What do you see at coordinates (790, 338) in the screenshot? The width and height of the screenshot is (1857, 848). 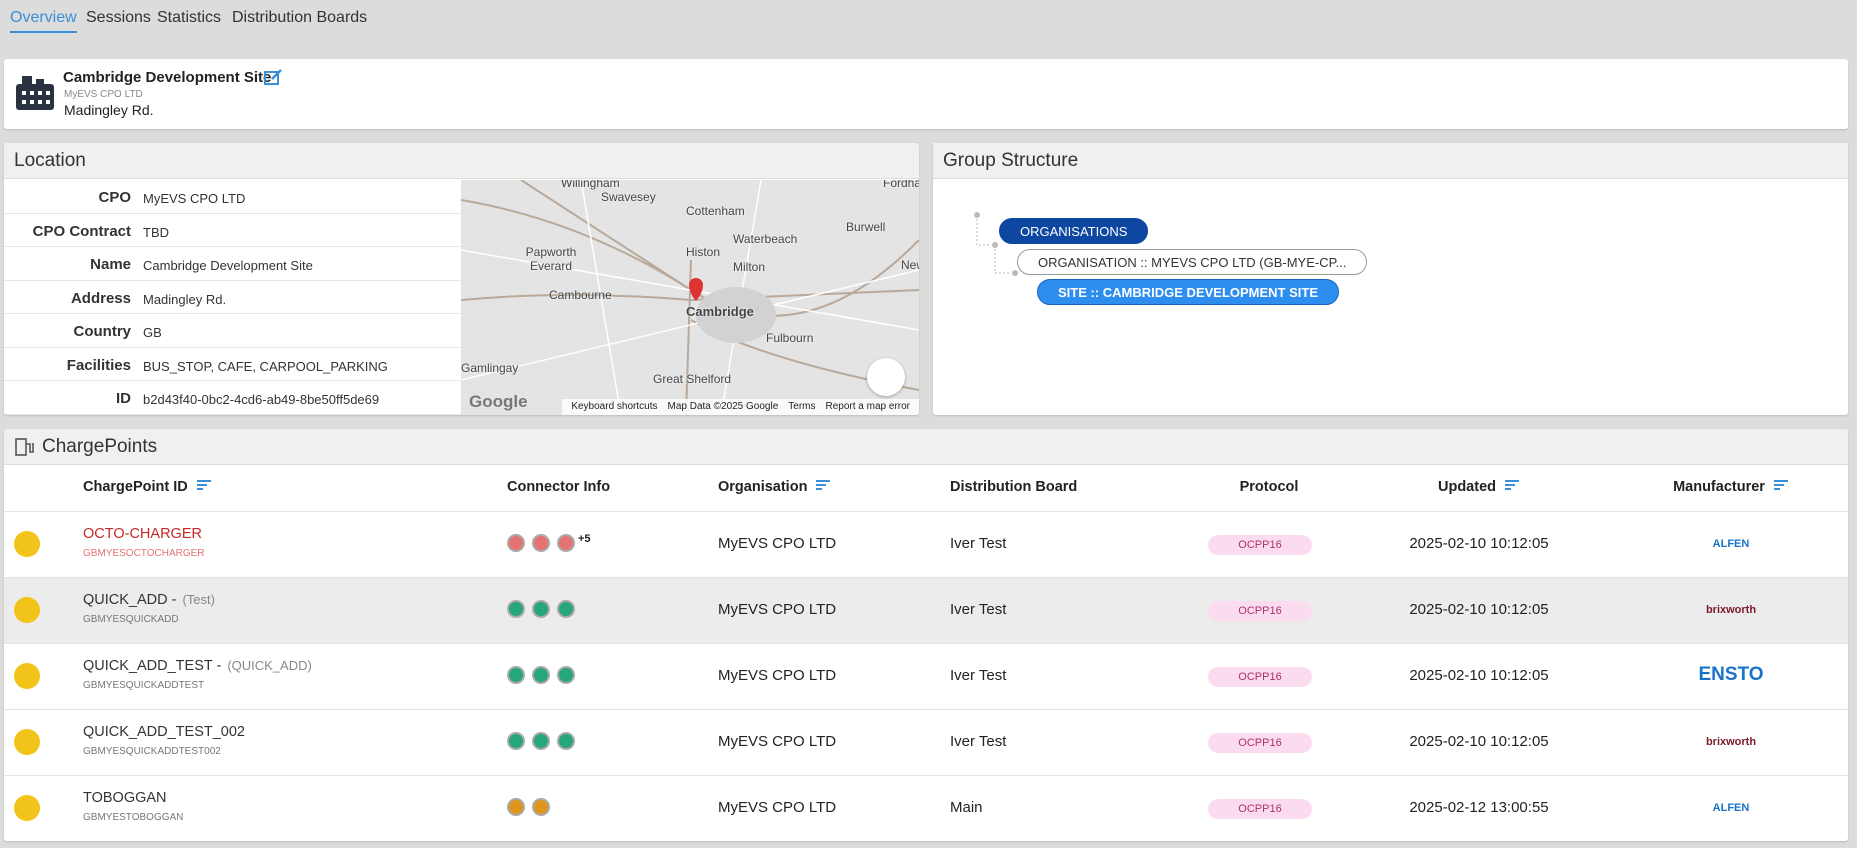 I see `map-place: Fulbourn` at bounding box center [790, 338].